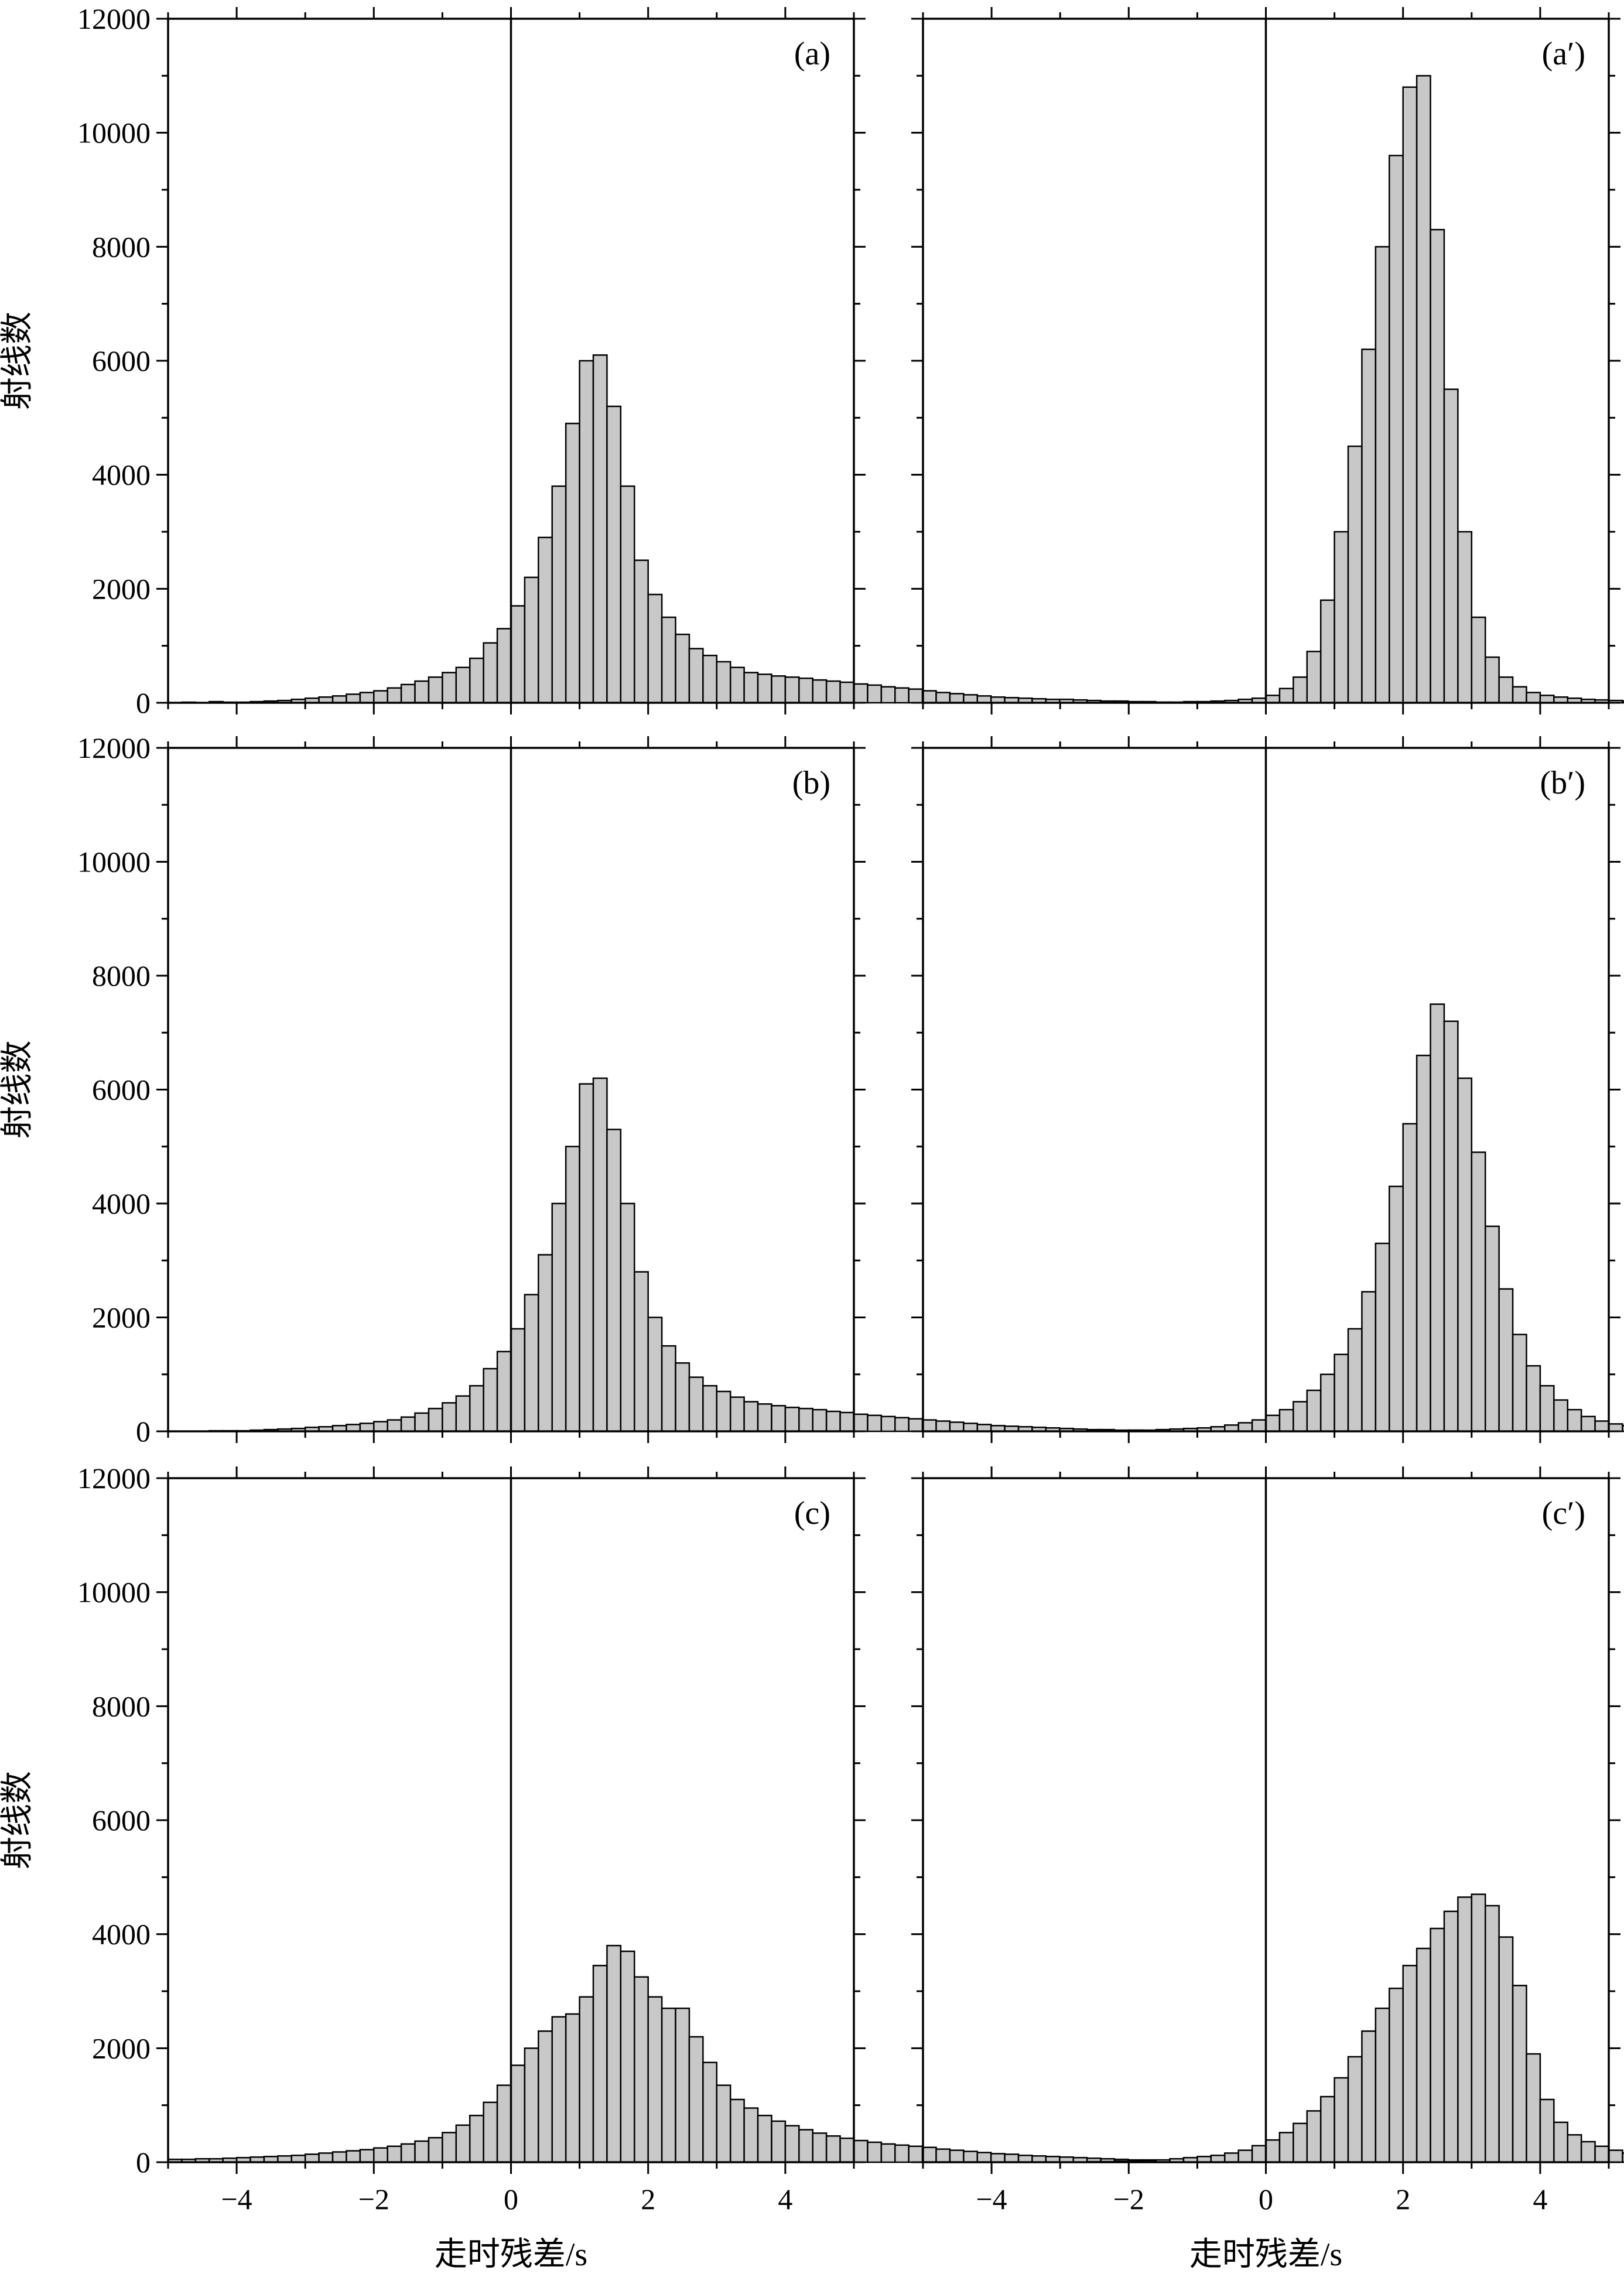  I want to click on x-tick-label: 0, so click(1266, 2199).